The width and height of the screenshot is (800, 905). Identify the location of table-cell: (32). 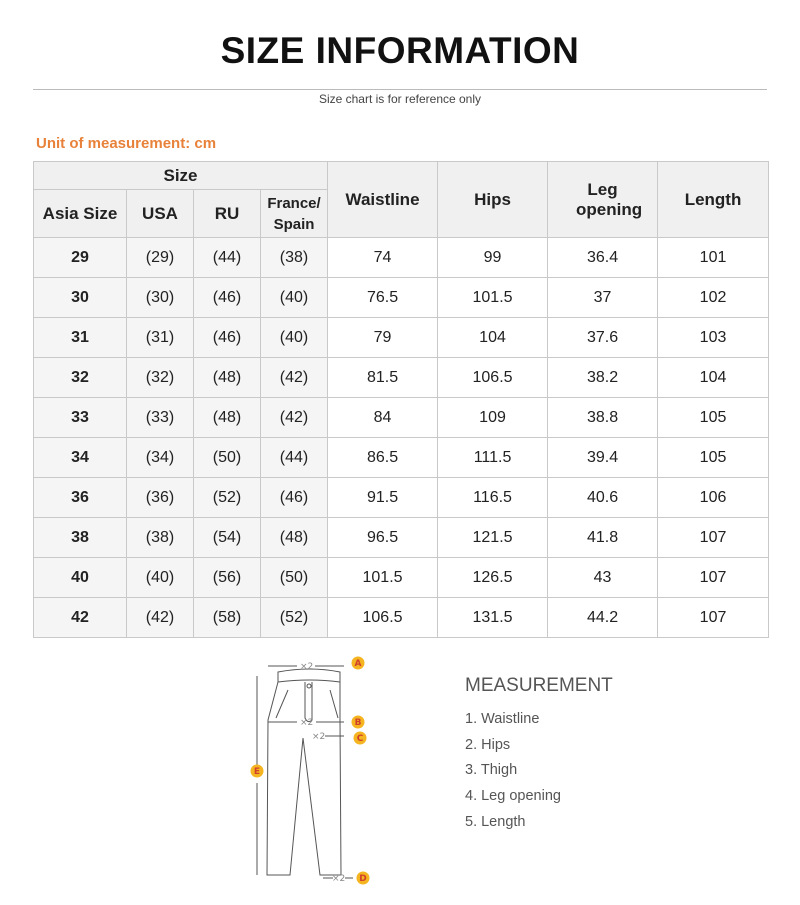
(160, 377).